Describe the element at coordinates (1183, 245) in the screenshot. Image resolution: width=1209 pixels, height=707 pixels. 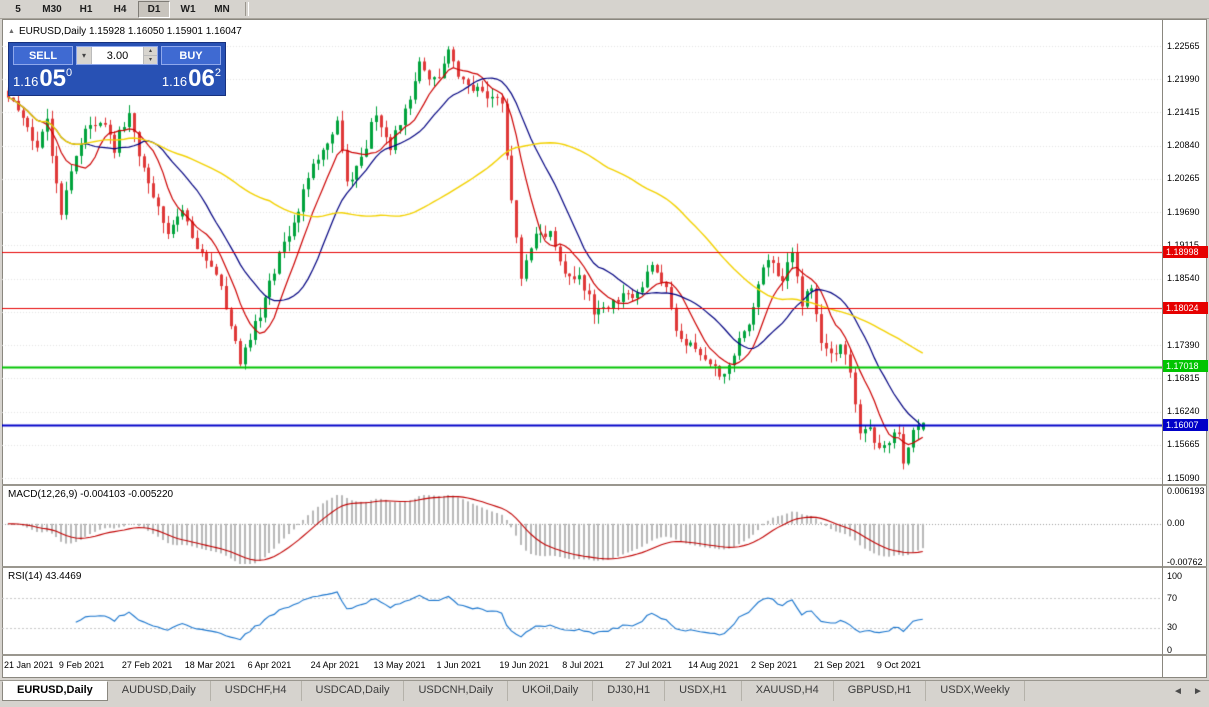
I see `price-tick-1-19115: 1.19115` at that location.